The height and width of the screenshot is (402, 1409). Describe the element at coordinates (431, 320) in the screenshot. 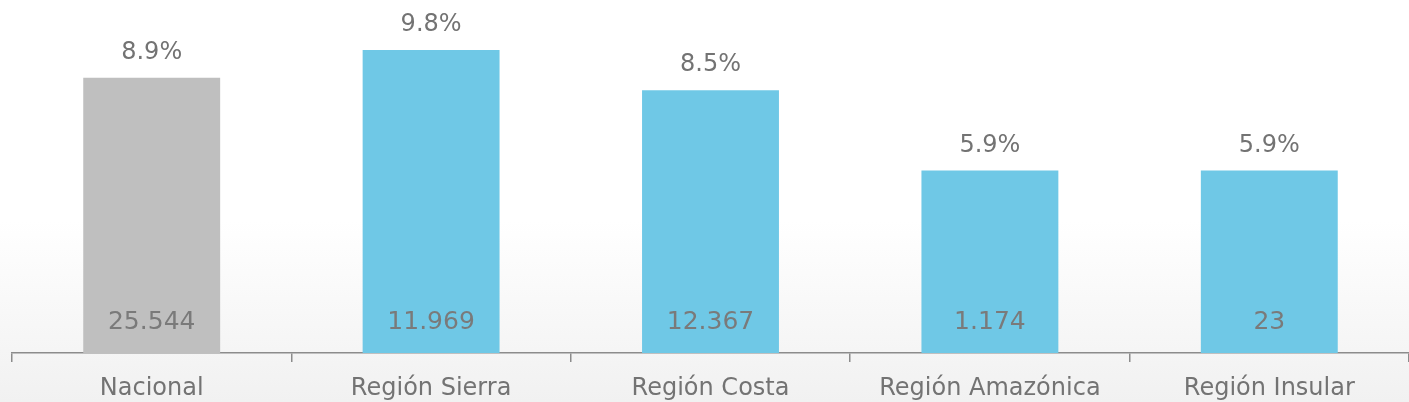

I see `annotation: 11.969` at that location.